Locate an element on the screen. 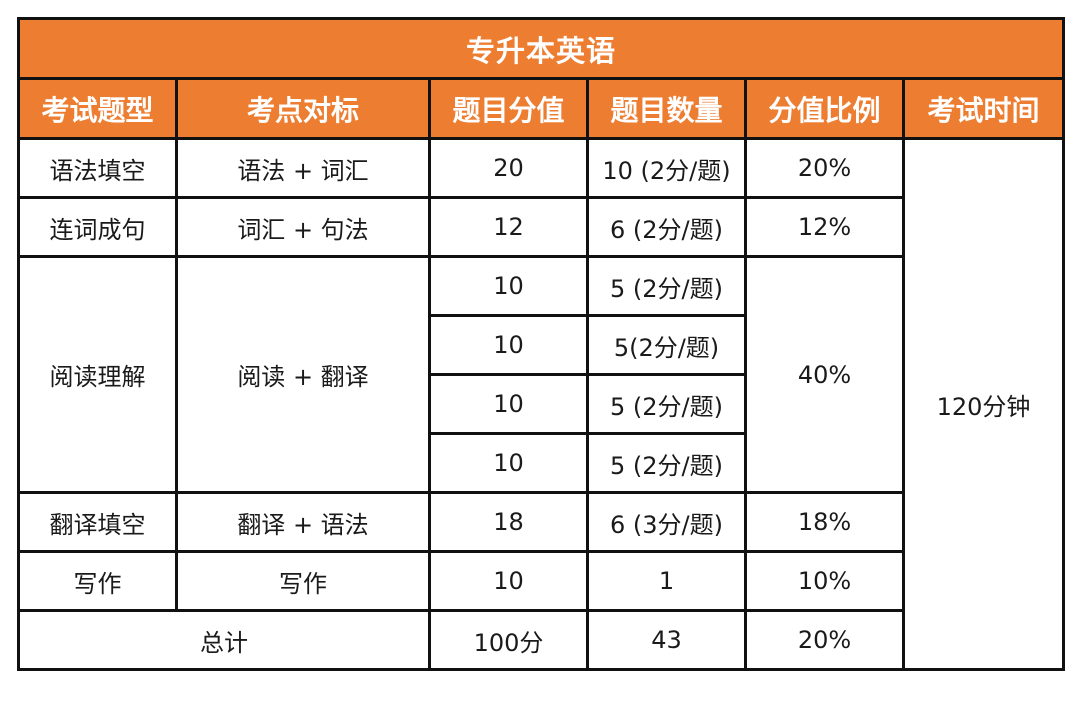 Image resolution: width=1080 pixels, height=723 pixels. cell-type: 写作 is located at coordinates (97, 581).